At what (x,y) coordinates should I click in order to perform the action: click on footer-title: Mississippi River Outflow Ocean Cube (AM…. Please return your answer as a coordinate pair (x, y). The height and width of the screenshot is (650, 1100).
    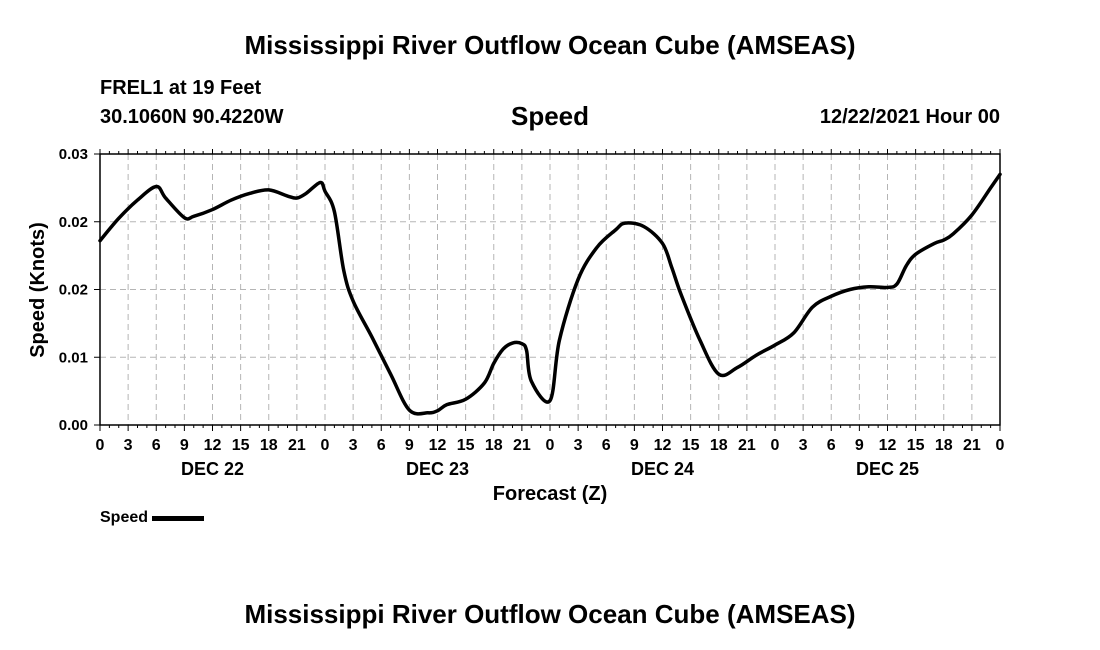
    Looking at the image, I should click on (550, 614).